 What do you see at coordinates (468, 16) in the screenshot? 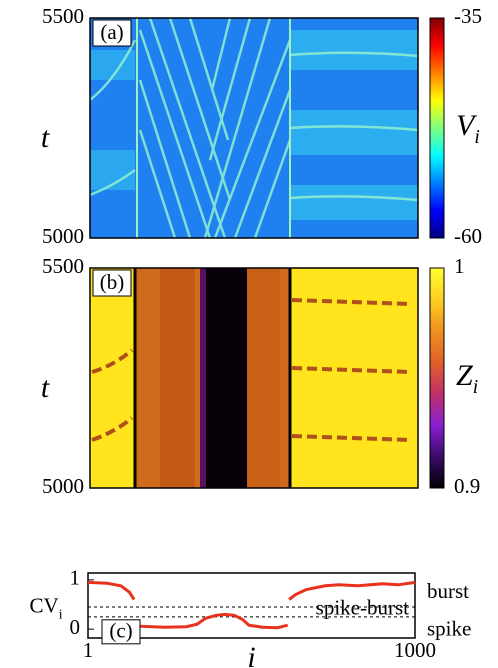
I see `colorbar-tick-label: -35` at bounding box center [468, 16].